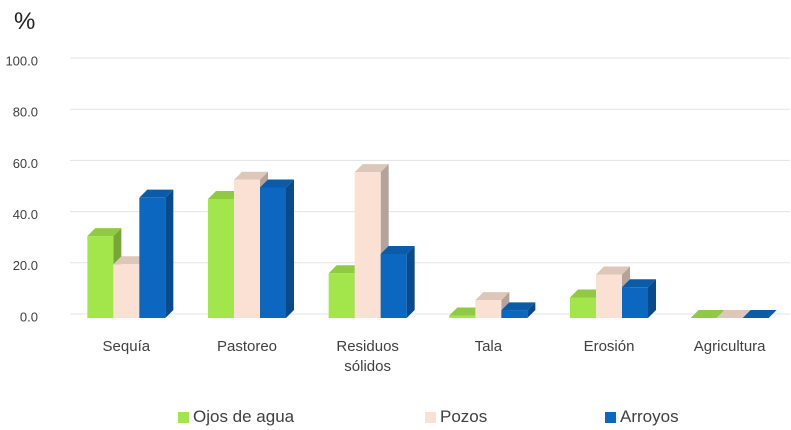 The width and height of the screenshot is (791, 430). What do you see at coordinates (25, 112) in the screenshot?
I see `y-tick-label: 80.0` at bounding box center [25, 112].